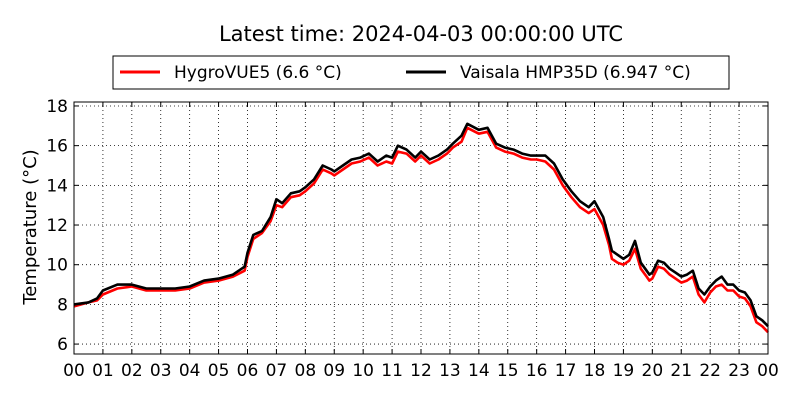  I want to click on x-tick-label: 20, so click(653, 371).